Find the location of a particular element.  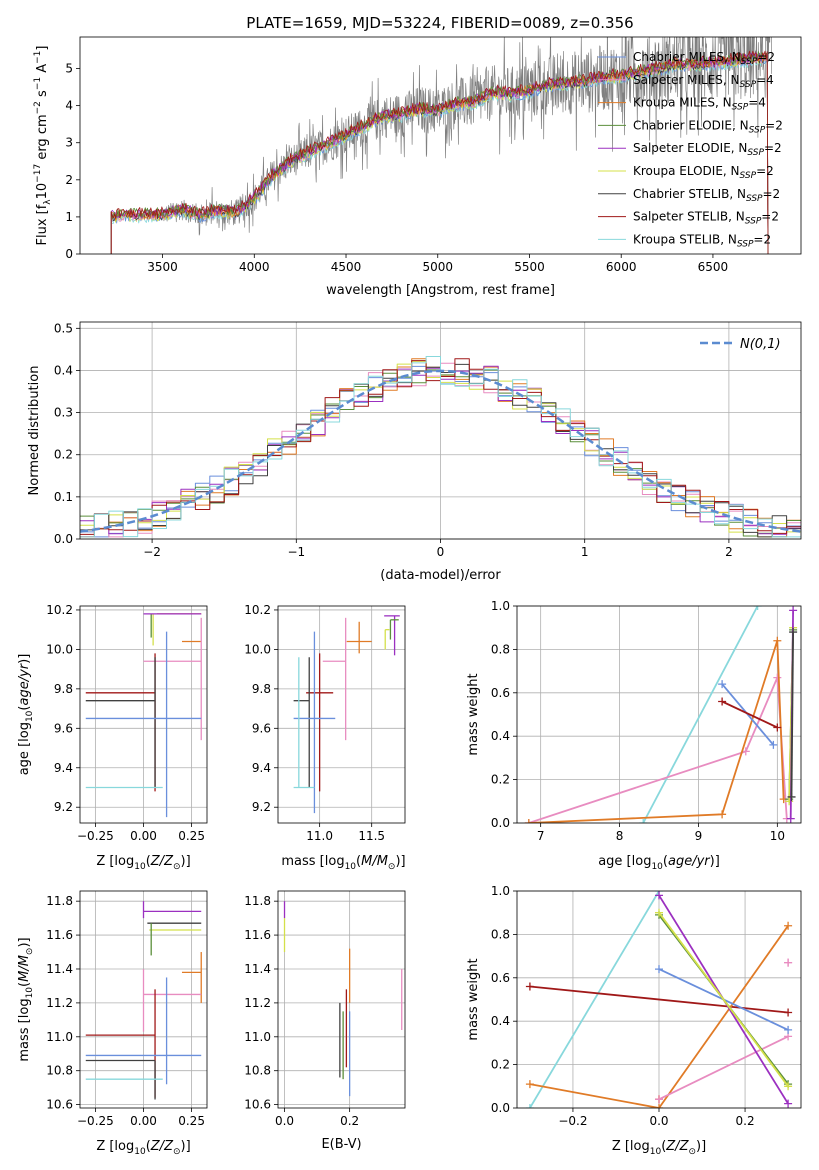

x-tick-label: 0.25 is located at coordinates (191, 836).